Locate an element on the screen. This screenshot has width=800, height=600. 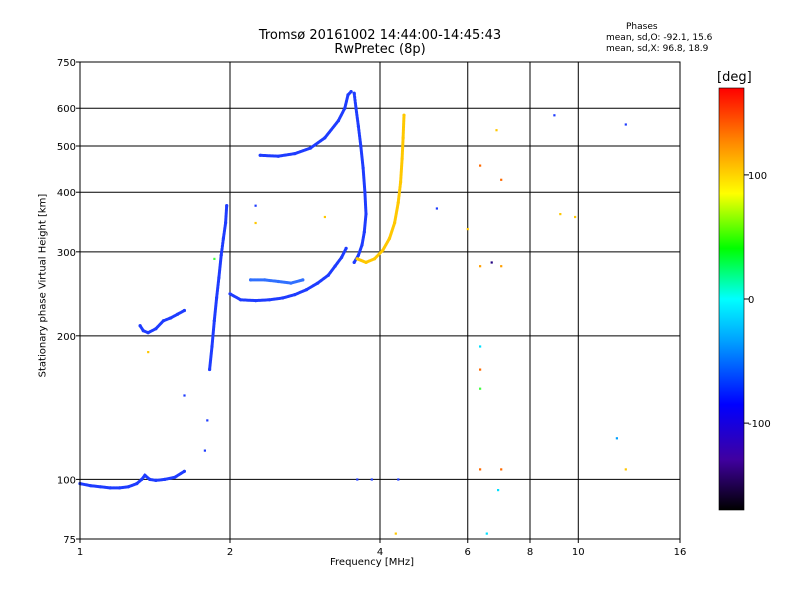
phases-x-stats: mean, sd,X: 96.8, 18.9 is located at coordinates (657, 49).